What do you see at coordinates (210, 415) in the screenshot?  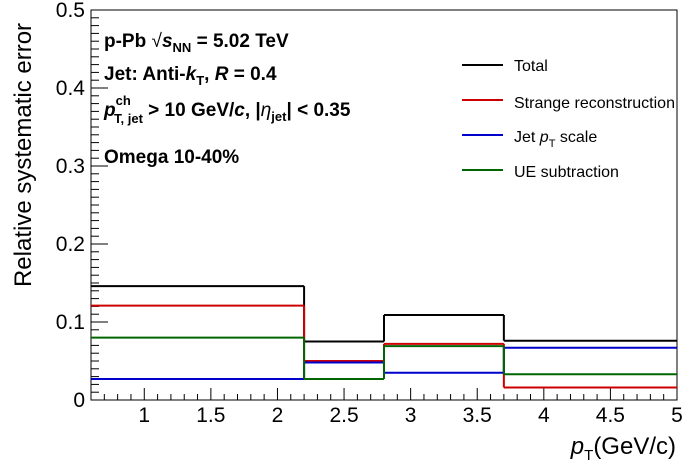 I see `x-tick-label: 1.5` at bounding box center [210, 415].